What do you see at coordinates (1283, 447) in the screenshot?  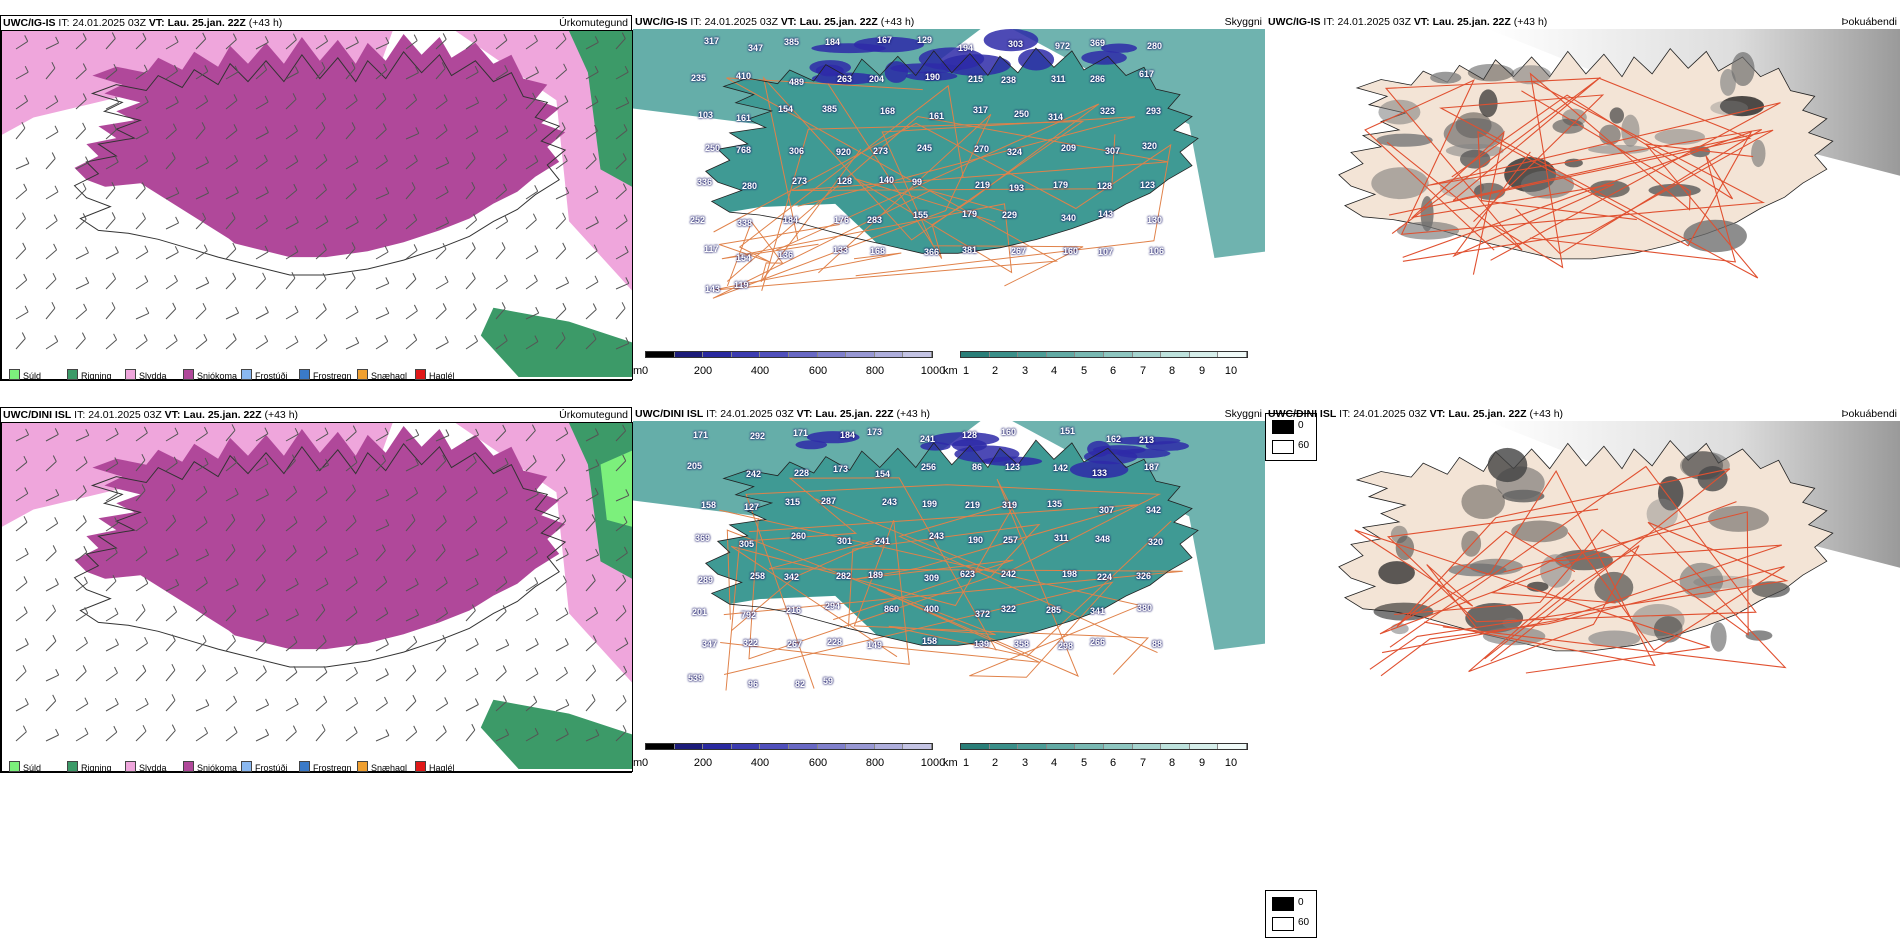 I see `fog-key-light-swatch` at bounding box center [1283, 447].